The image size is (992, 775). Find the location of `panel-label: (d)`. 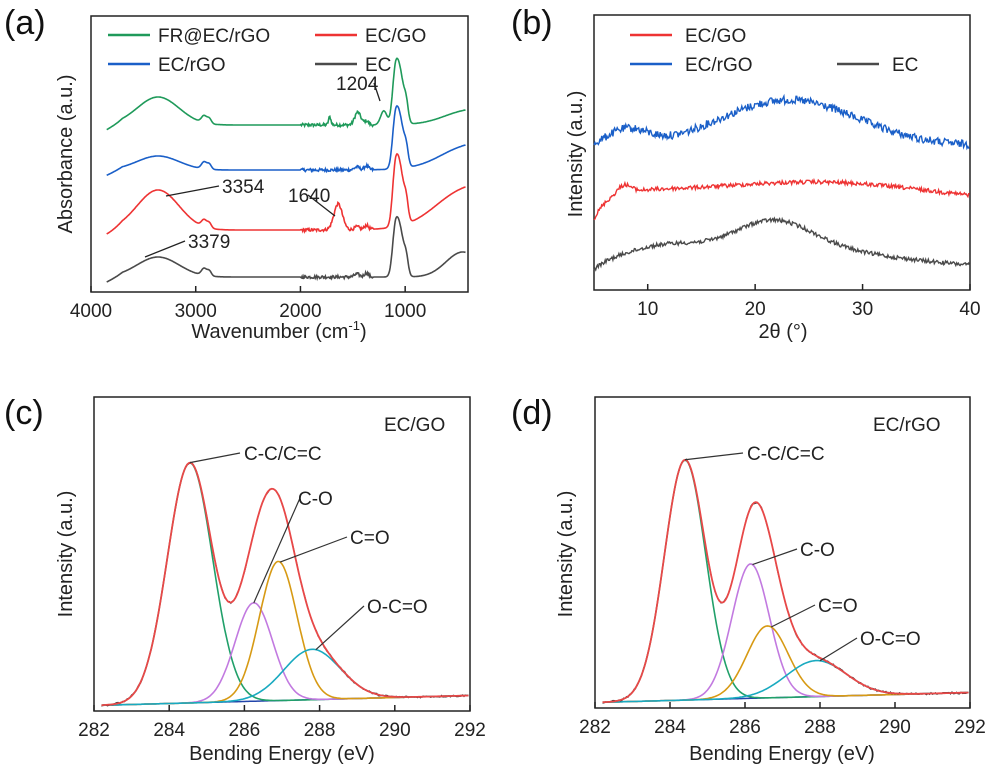

panel-label: (d) is located at coordinates (532, 413).